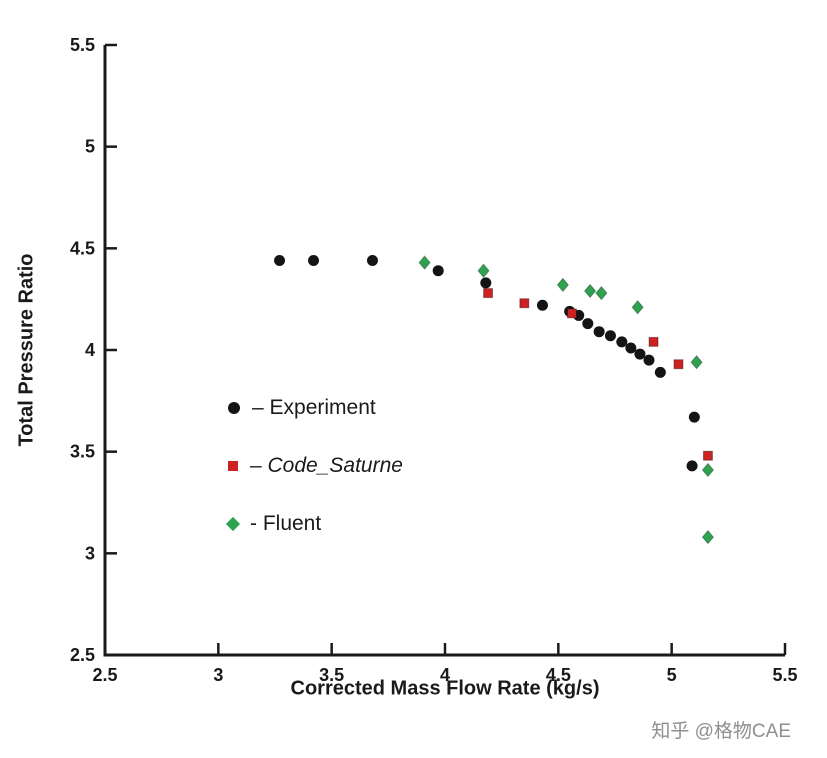 Image resolution: width=827 pixels, height=758 pixels. What do you see at coordinates (445, 688) in the screenshot?
I see `x-axis-title: Corrected Mass Flow Rate (kg/s)` at bounding box center [445, 688].